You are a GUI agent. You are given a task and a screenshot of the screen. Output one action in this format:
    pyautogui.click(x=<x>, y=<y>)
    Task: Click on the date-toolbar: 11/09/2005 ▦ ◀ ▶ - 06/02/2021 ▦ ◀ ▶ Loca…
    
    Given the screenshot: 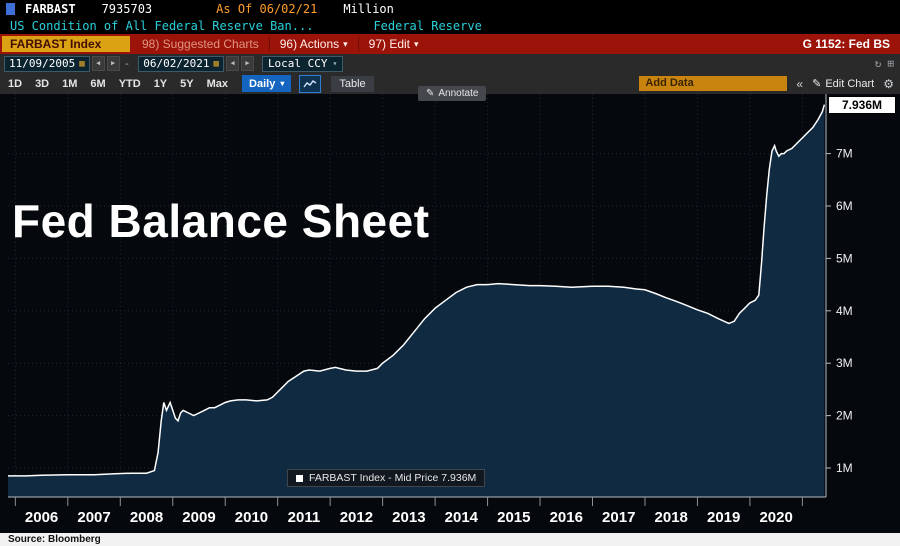 What is the action you would take?
    pyautogui.click(x=450, y=63)
    